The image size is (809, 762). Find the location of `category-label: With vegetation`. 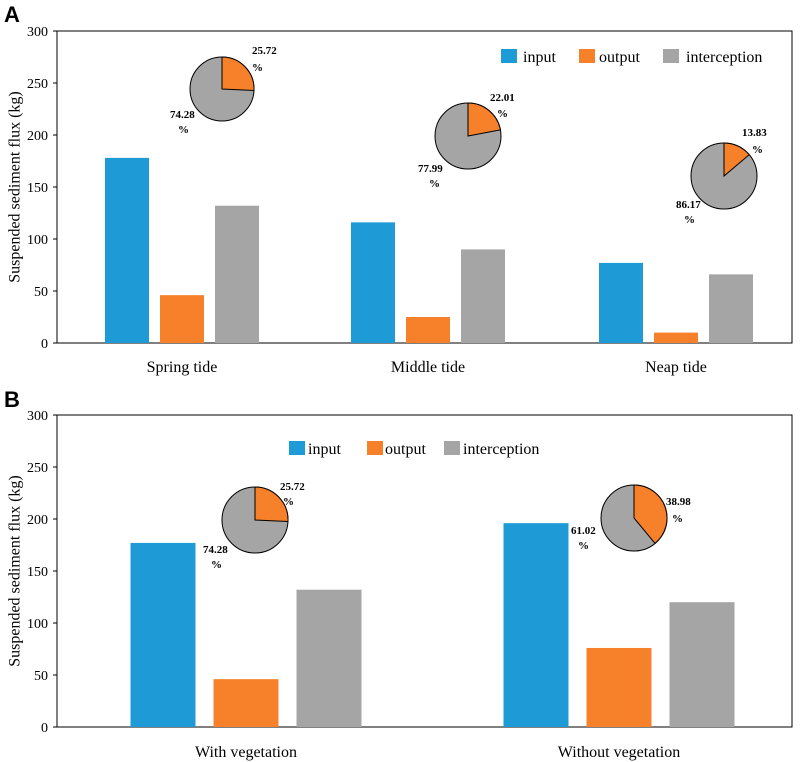

category-label: With vegetation is located at coordinates (246, 752).